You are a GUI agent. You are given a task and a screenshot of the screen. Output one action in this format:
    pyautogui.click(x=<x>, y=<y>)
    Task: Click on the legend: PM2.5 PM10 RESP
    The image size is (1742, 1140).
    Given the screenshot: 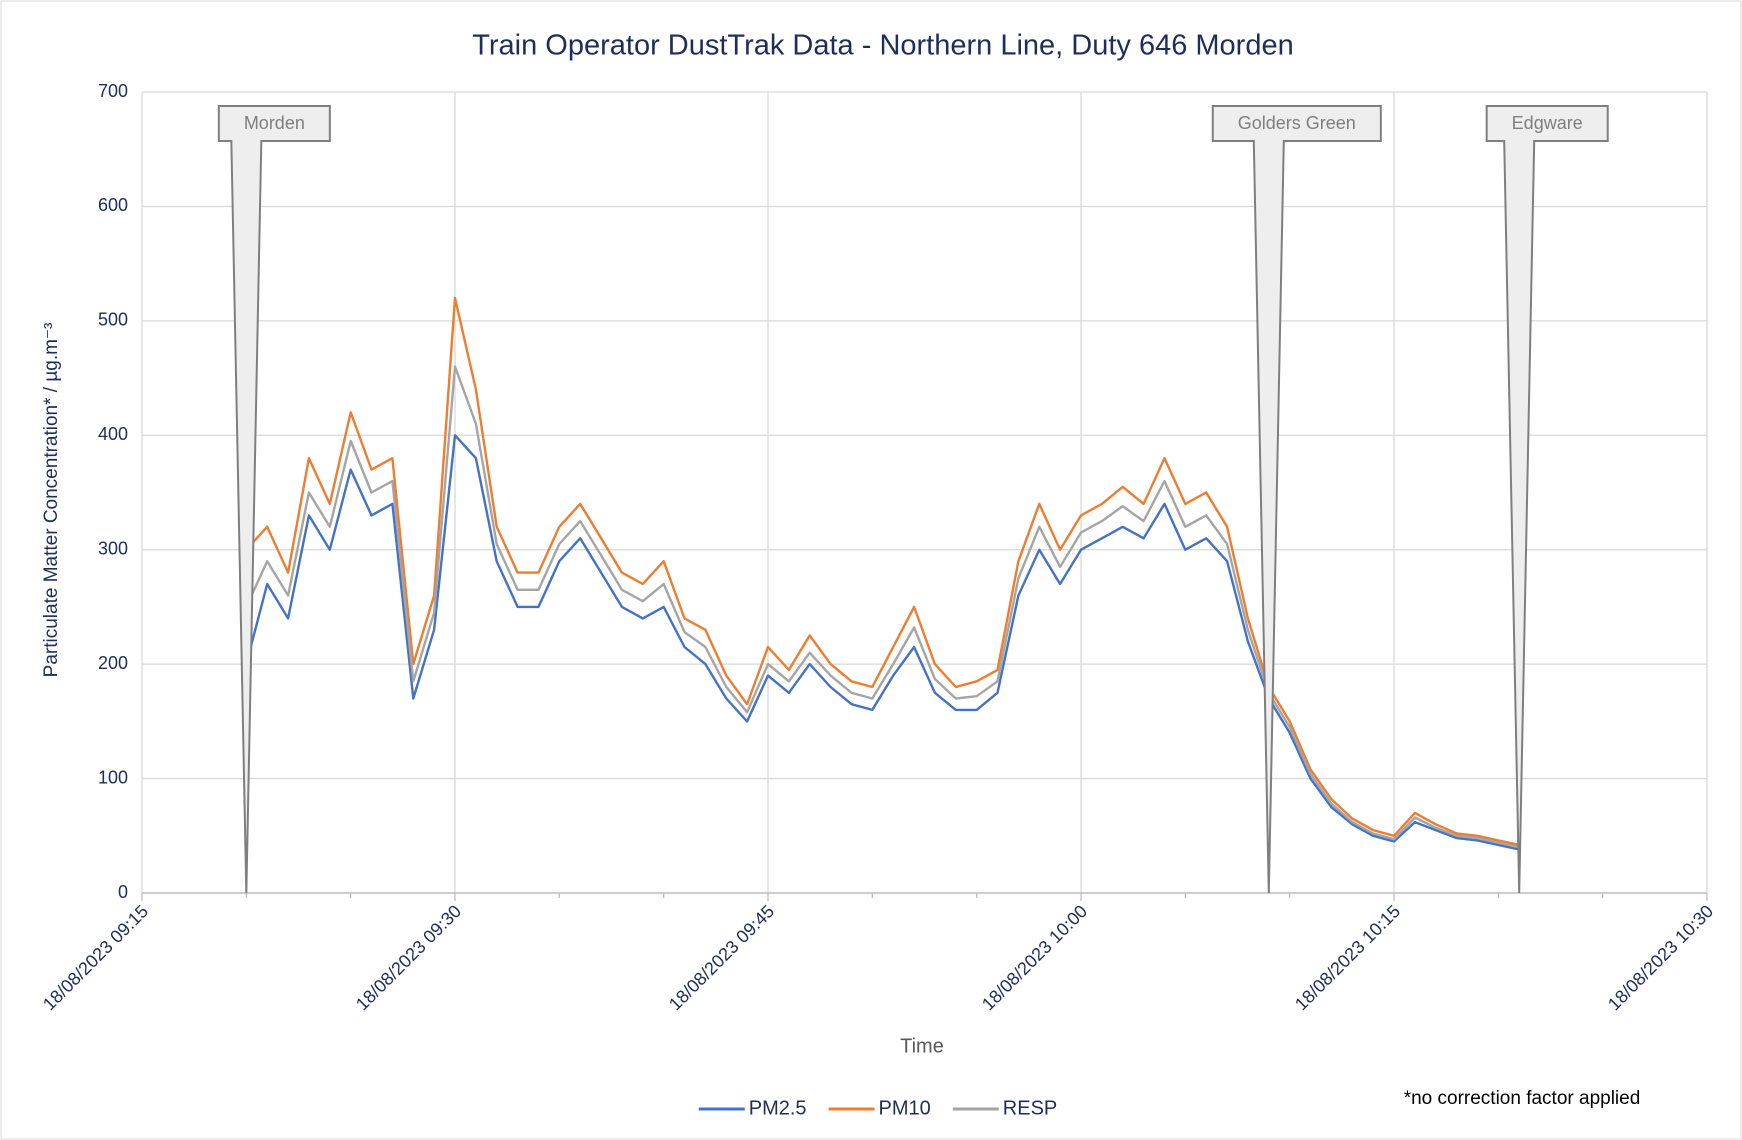 What is the action you would take?
    pyautogui.click(x=877, y=1108)
    